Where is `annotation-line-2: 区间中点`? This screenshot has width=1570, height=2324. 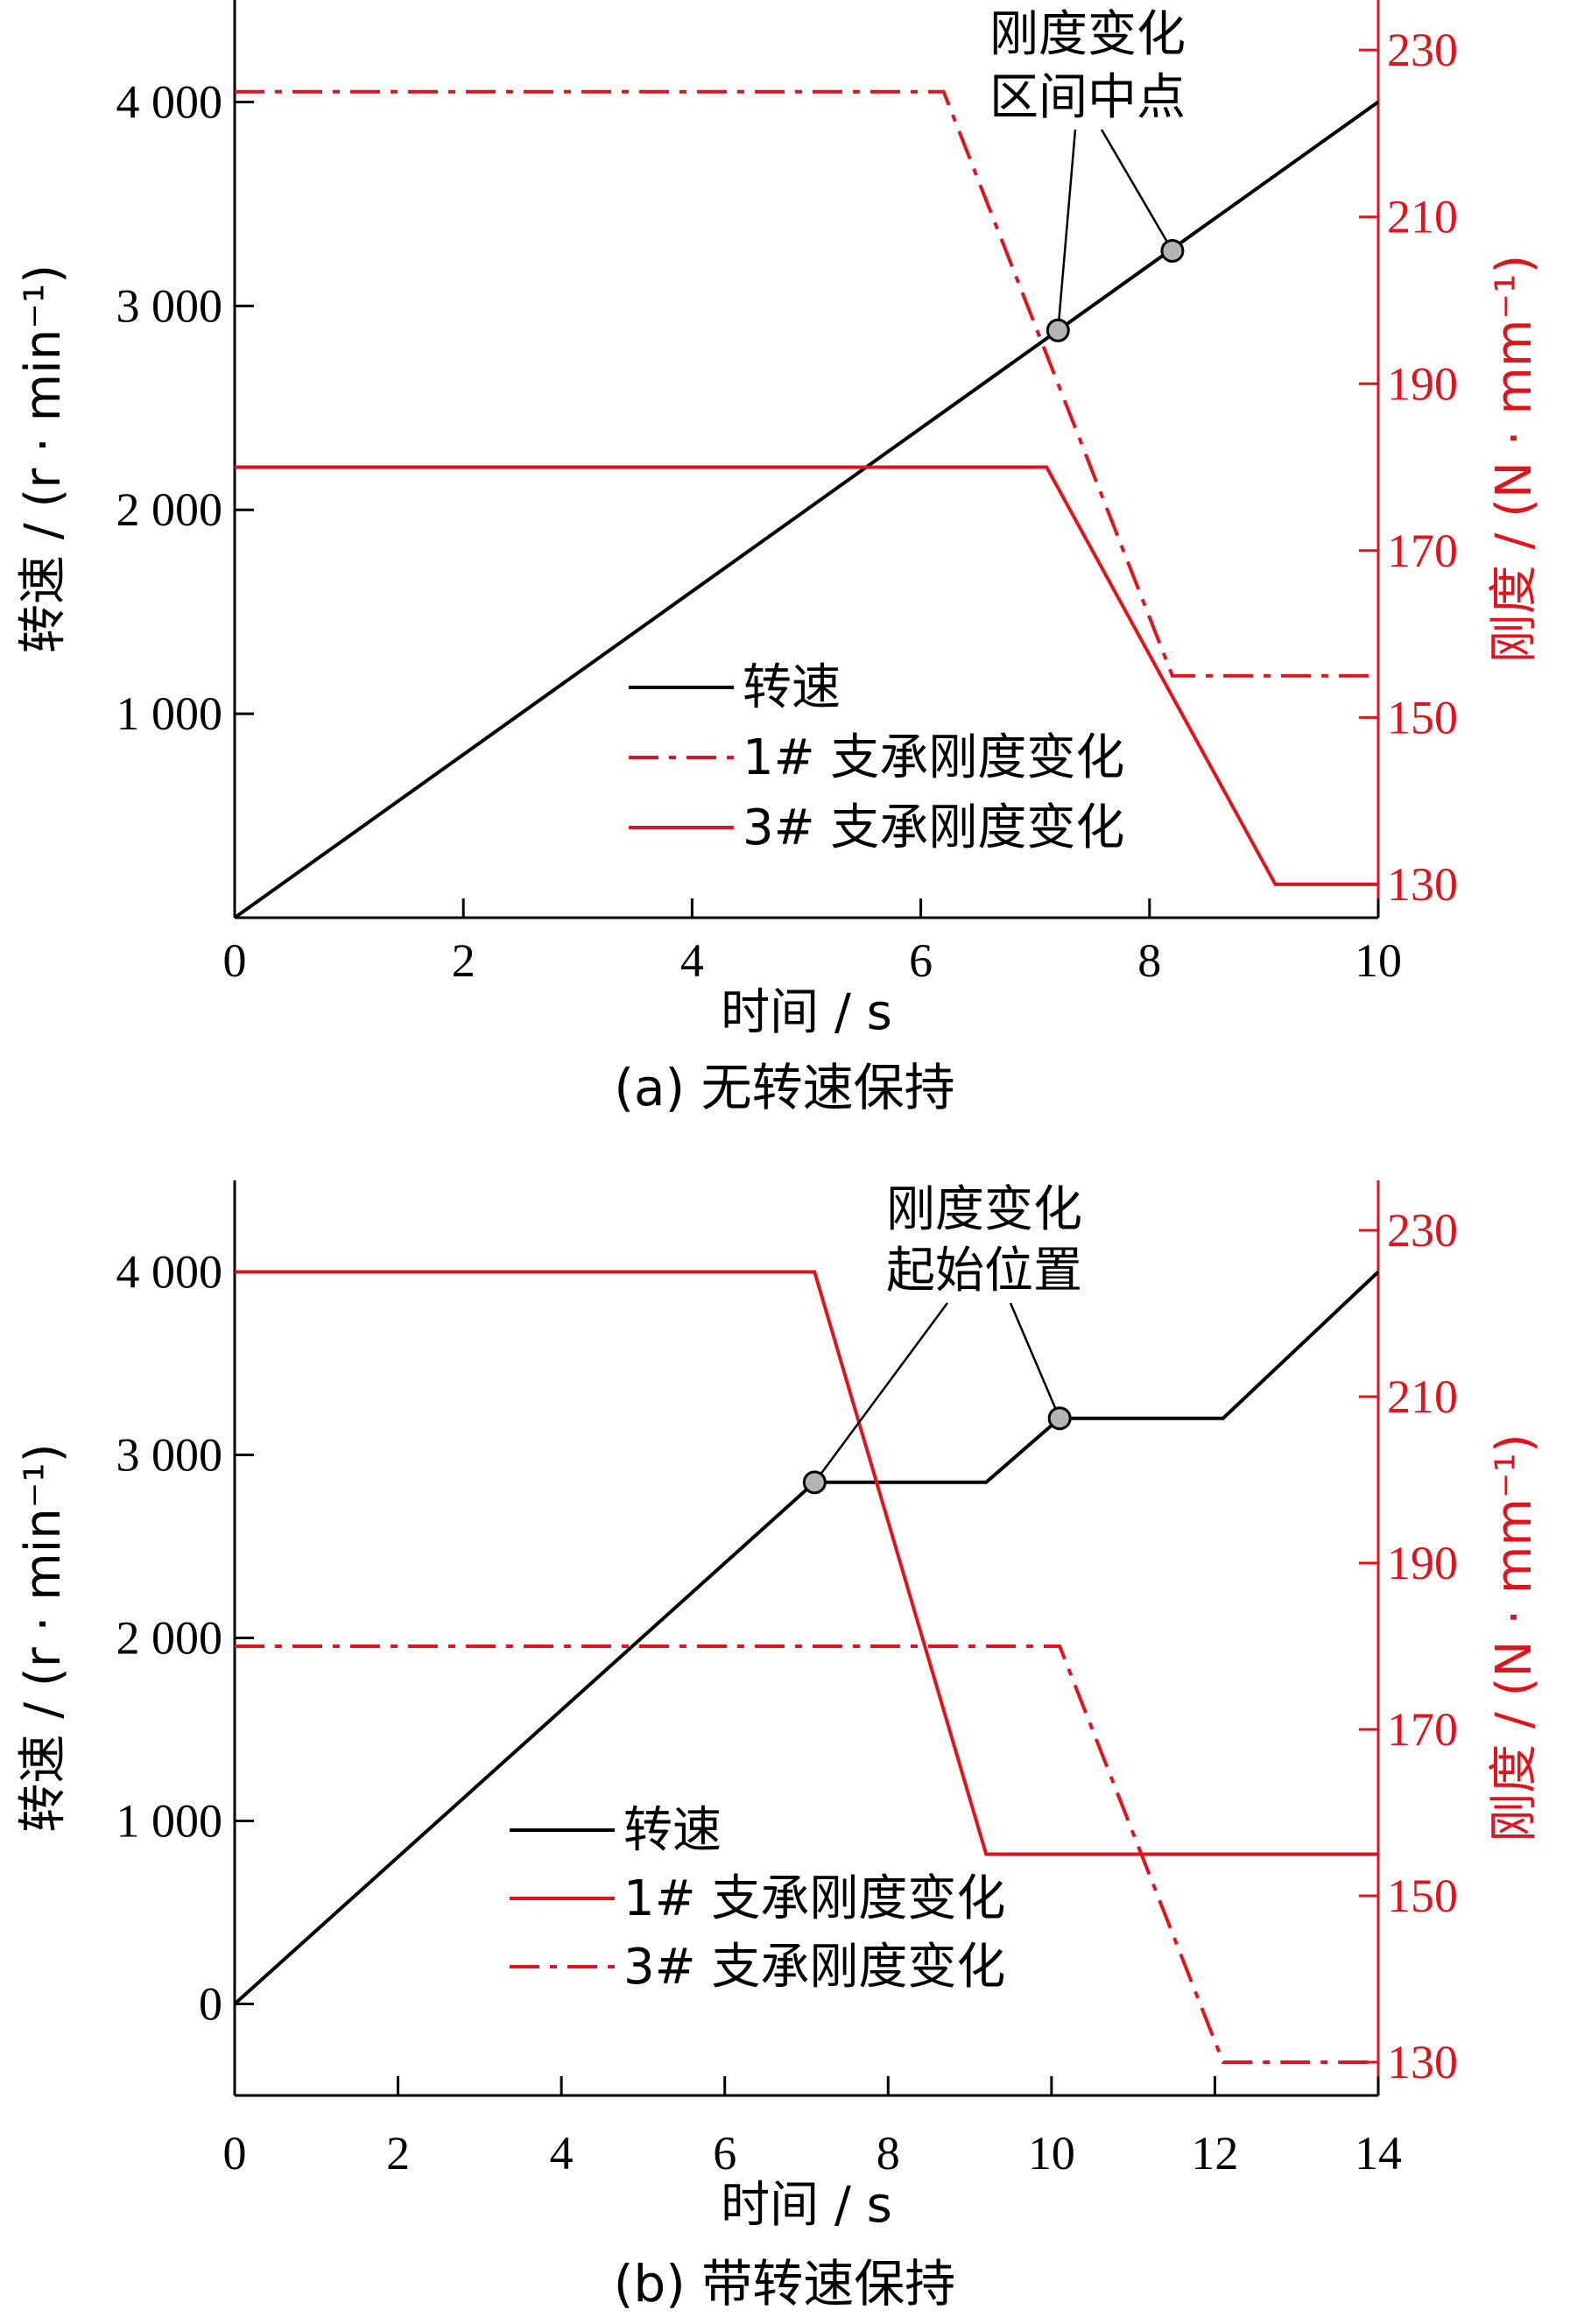 annotation-line-2: 区间中点 is located at coordinates (1088, 97).